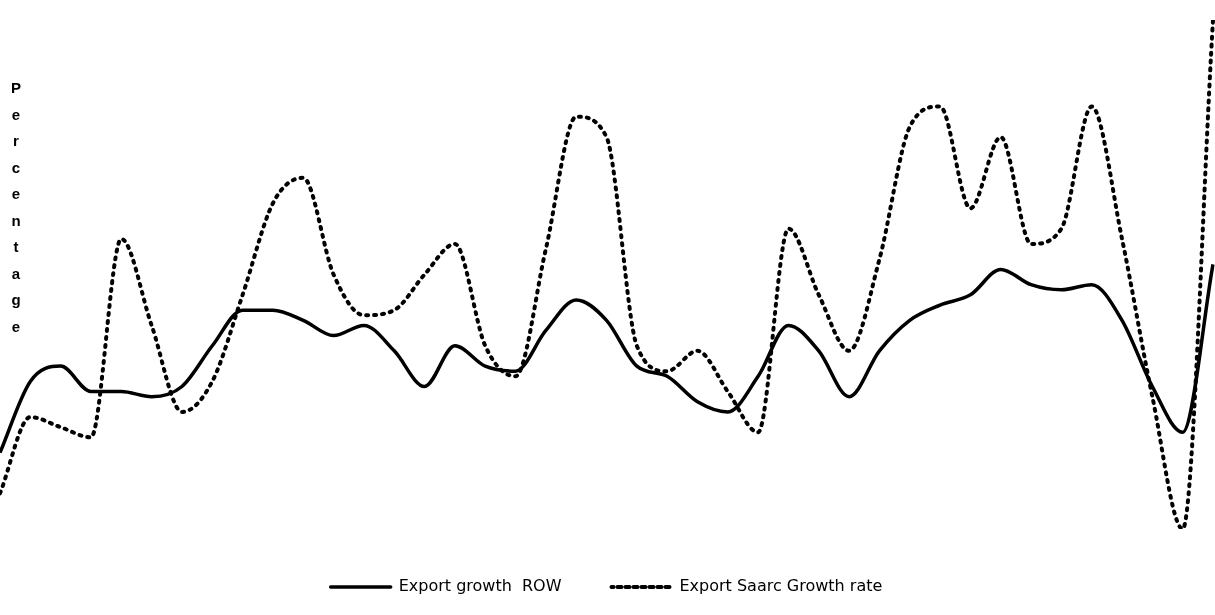 The image size is (1215, 615). Describe the element at coordinates (781, 586) in the screenshot. I see `legend-label: Export Saarc Growth rate` at that location.